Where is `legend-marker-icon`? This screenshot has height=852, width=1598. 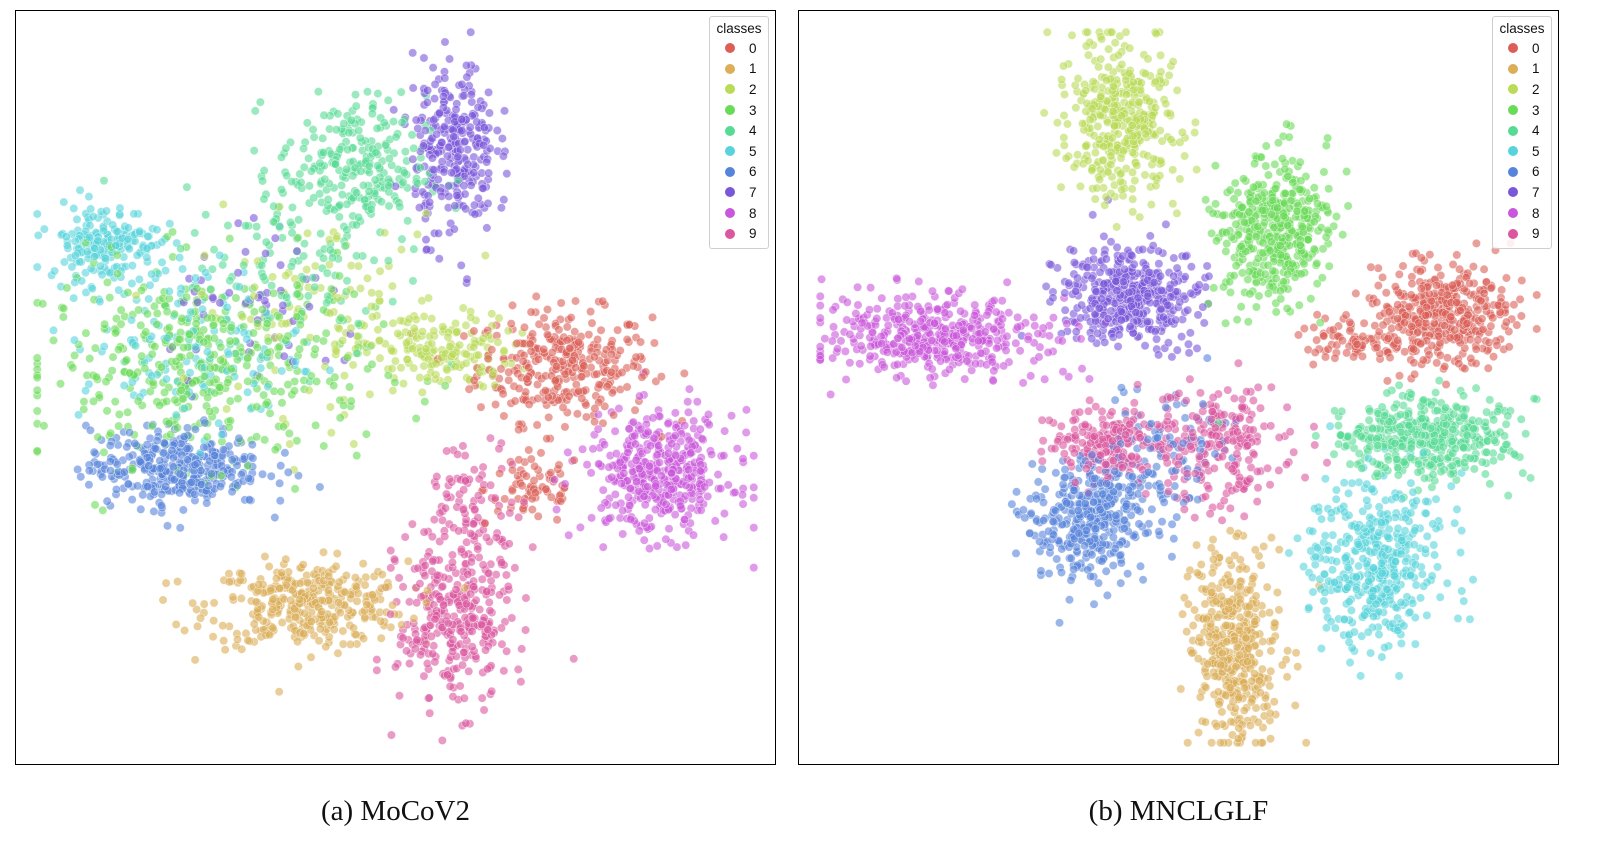
legend-marker-icon is located at coordinates (730, 151).